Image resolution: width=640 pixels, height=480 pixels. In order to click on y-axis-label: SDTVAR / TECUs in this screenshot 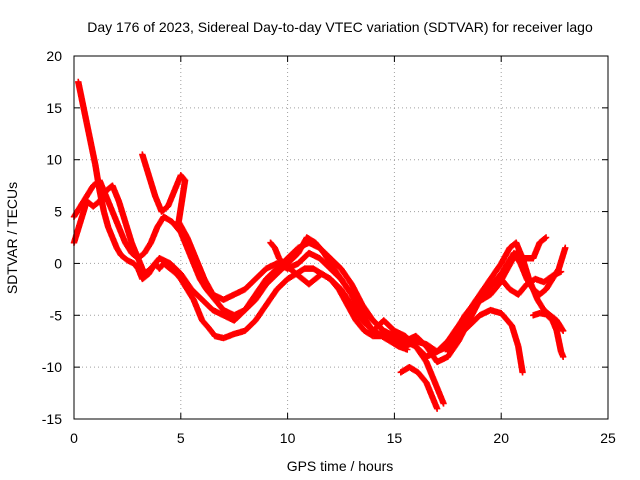, I will do `click(12, 238)`.